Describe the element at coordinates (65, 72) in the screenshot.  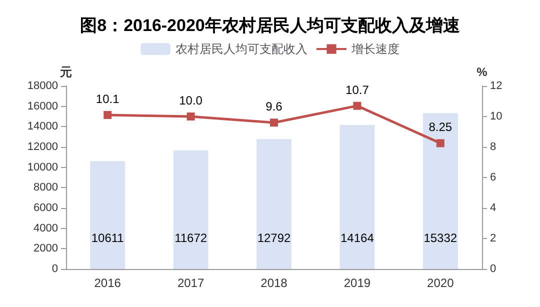
I see `y-axis-title: 元` at that location.